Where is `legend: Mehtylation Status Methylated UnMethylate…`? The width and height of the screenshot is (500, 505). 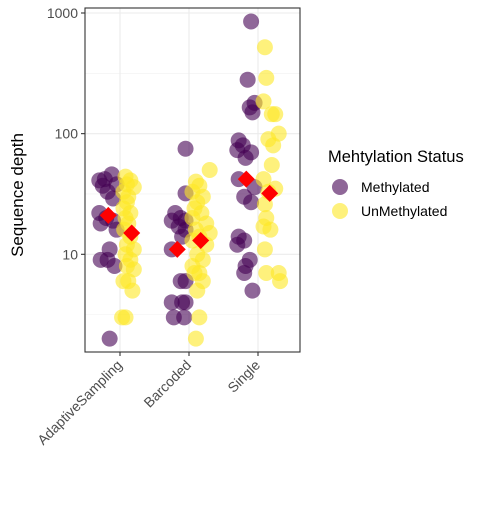 legend: Mehtylation Status Methylated UnMethylate… is located at coordinates (396, 183).